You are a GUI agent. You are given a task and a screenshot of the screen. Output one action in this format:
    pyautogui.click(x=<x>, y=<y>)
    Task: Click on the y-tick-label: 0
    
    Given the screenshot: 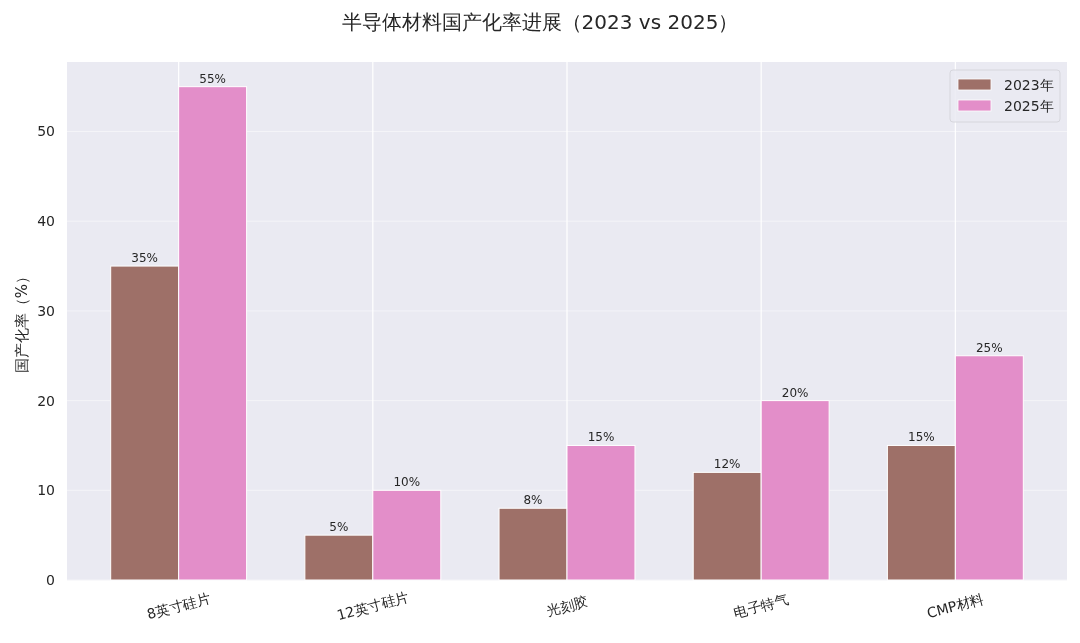 What is the action you would take?
    pyautogui.click(x=50, y=579)
    